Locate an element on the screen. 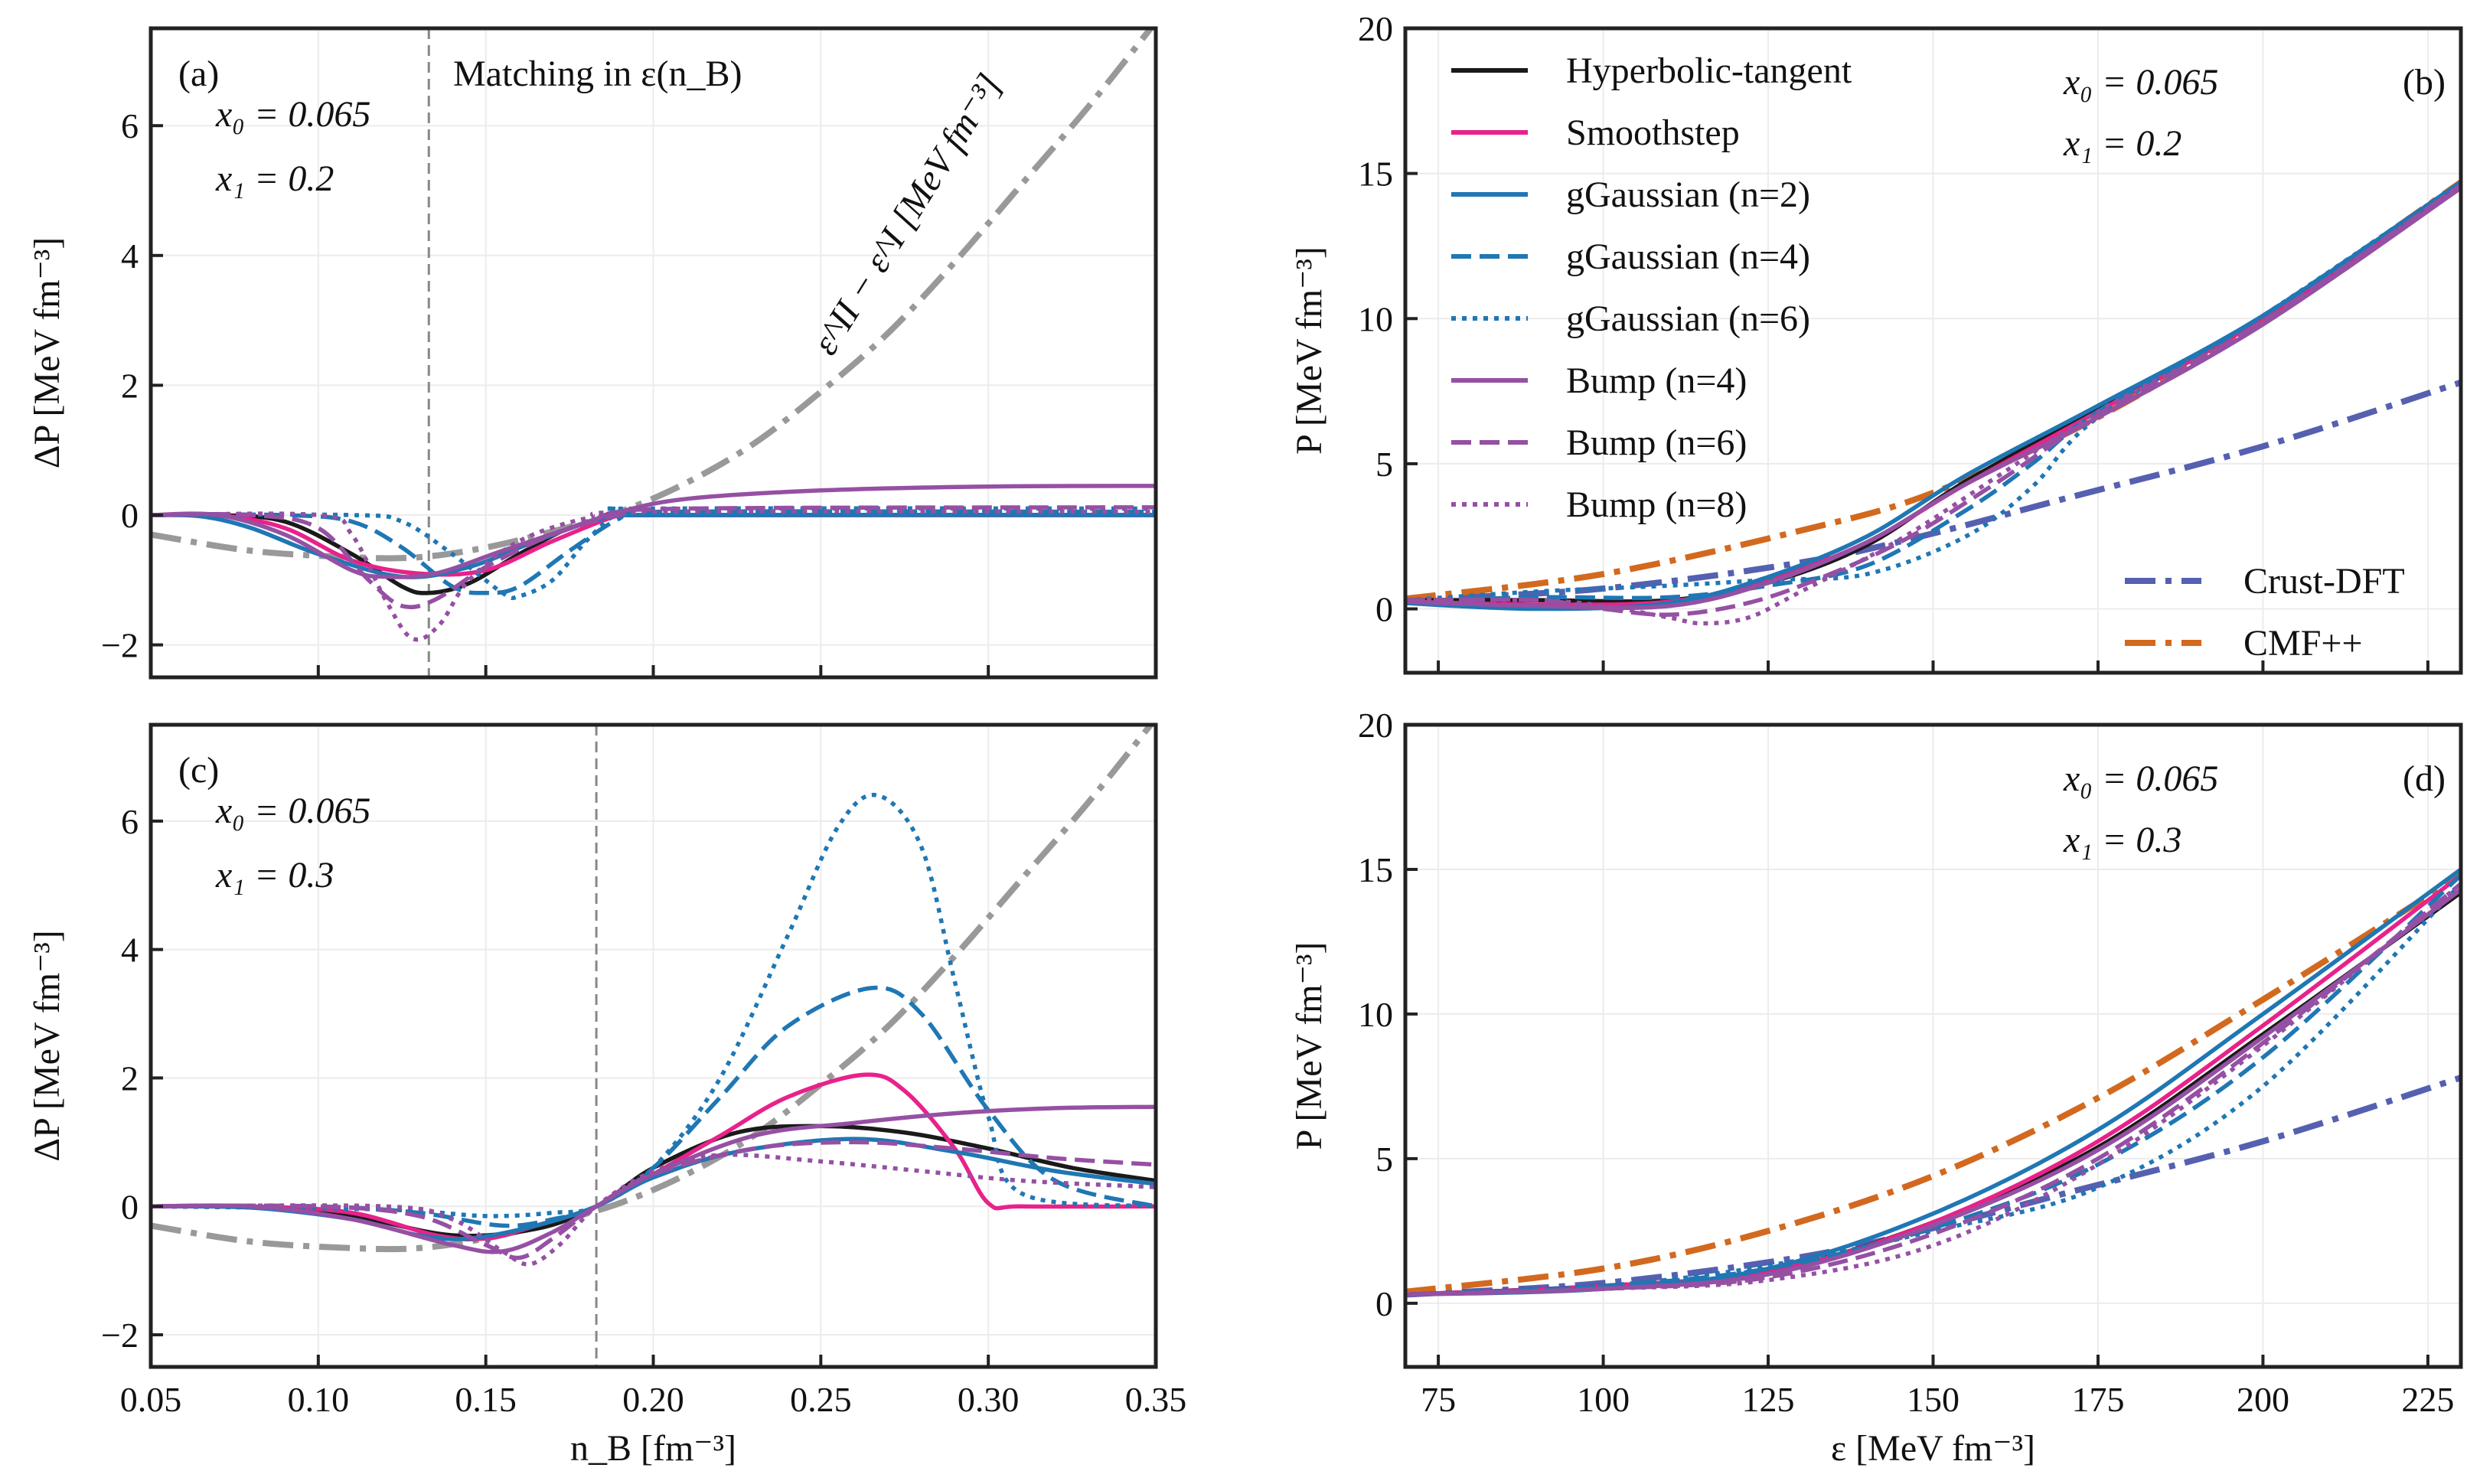 The image size is (2480, 1484). x-tick-label: 75 is located at coordinates (1438, 1399).